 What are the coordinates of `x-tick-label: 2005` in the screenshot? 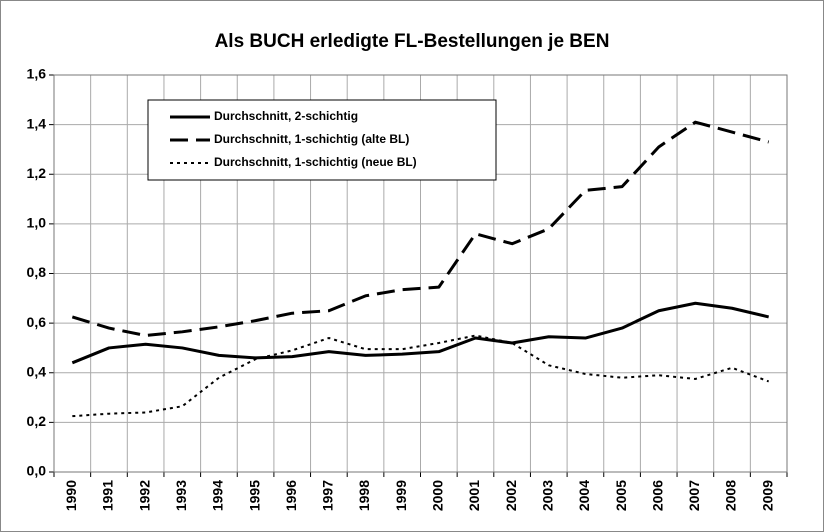 It's located at (621, 495).